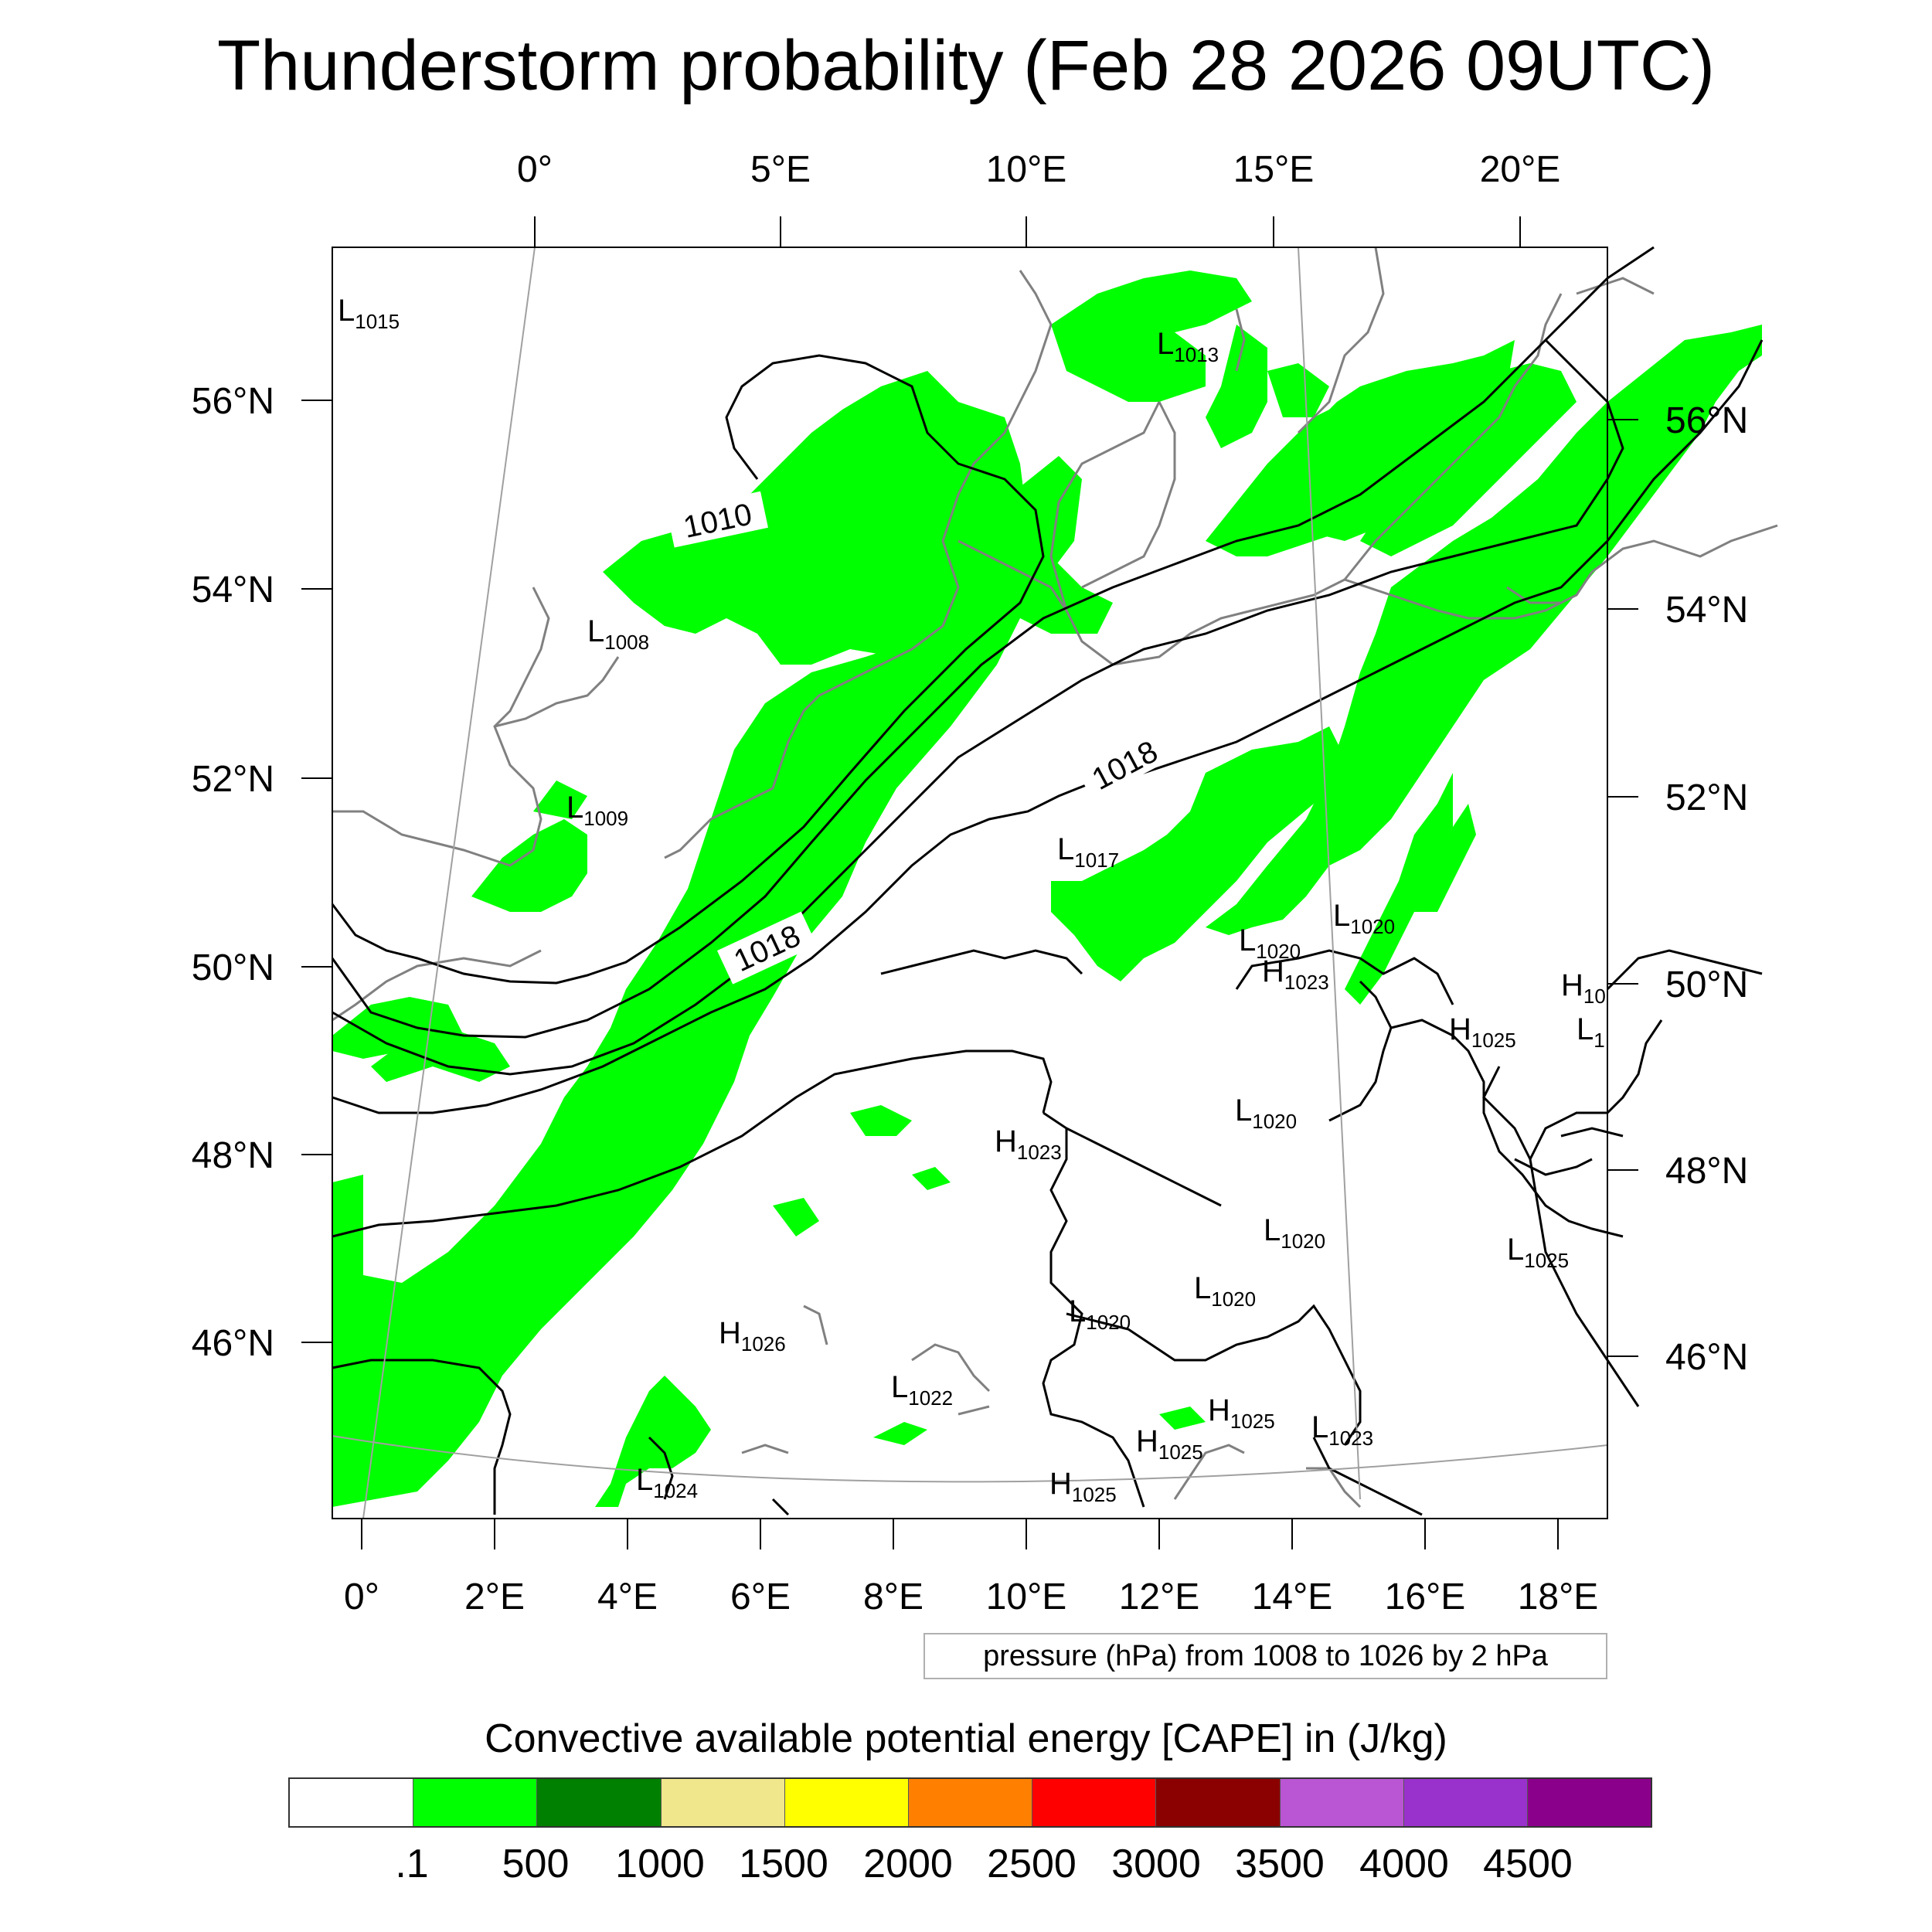 This screenshot has width=1932, height=1932. Describe the element at coordinates (1188, 346) in the screenshot. I see `pressure-center: L1013` at that location.